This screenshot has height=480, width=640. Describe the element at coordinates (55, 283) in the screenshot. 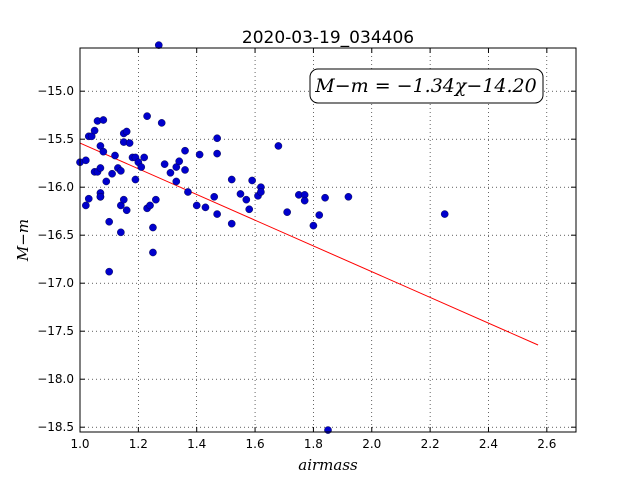

I see `y-tick-label: −17.0` at that location.